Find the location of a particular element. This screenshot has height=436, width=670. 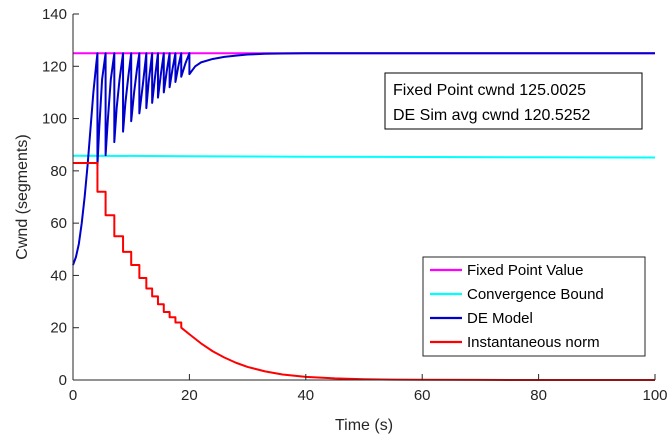

x-tick-label: 80 is located at coordinates (538, 395).